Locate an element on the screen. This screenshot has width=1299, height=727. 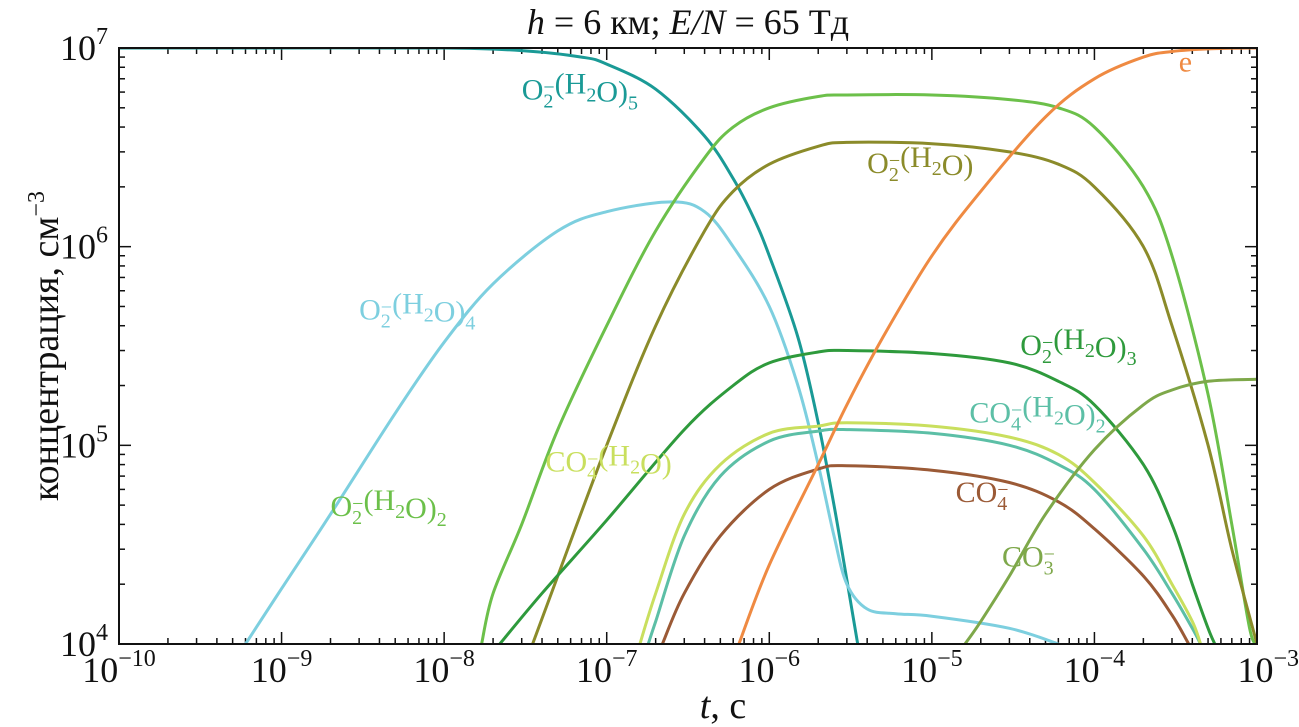
series-label: CO3− is located at coordinates (1028, 560).